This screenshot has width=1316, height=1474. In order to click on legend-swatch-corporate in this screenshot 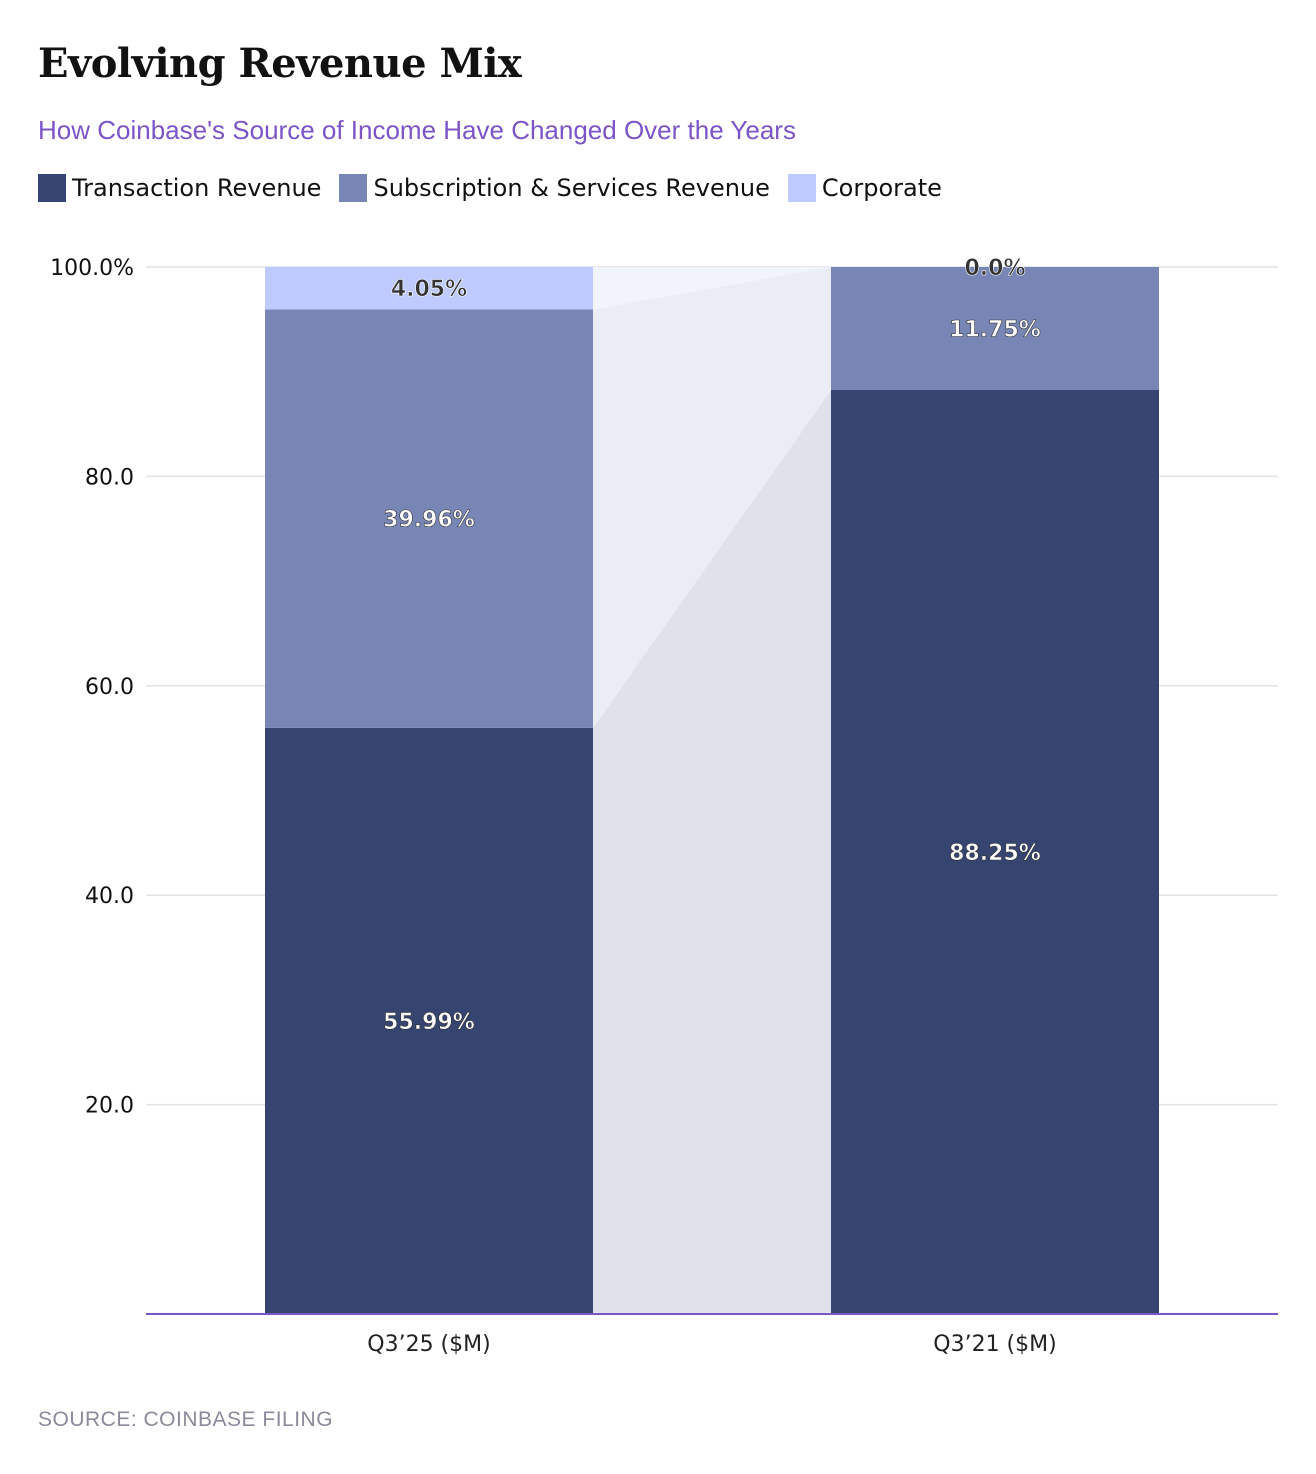, I will do `click(801, 188)`.